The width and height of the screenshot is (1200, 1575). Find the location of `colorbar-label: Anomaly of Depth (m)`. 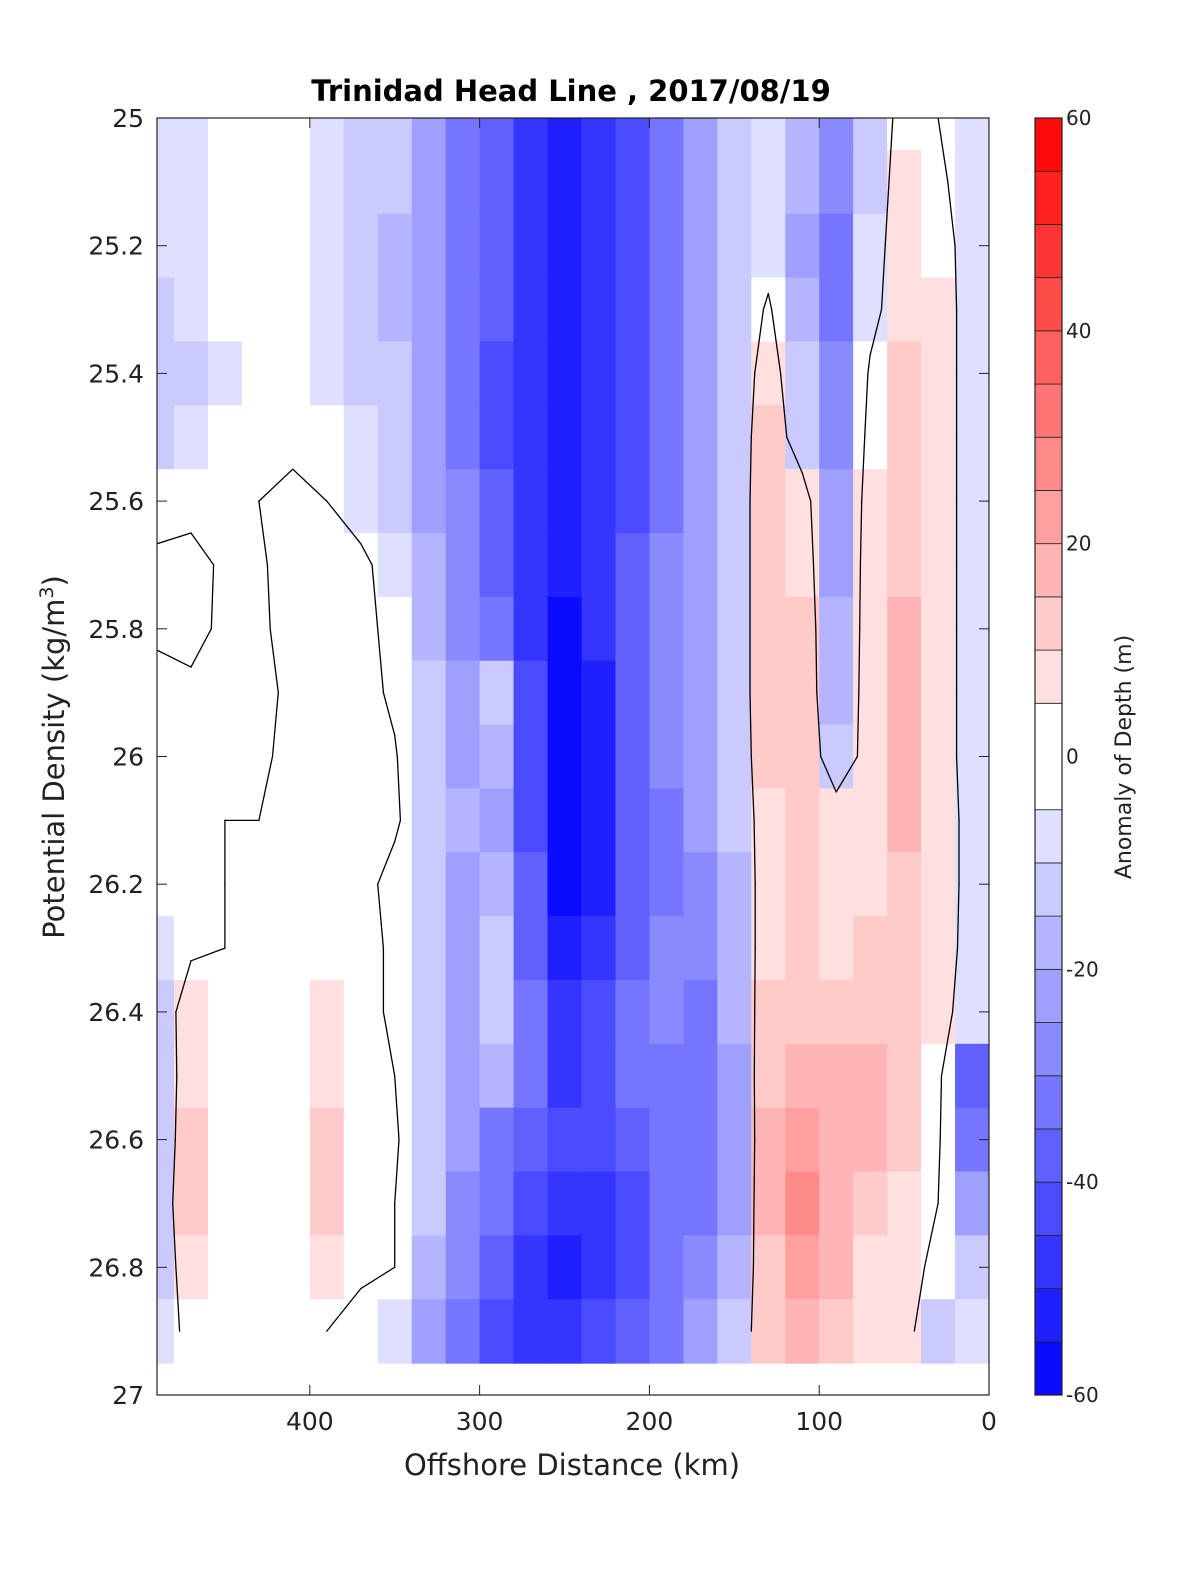

colorbar-label: Anomaly of Depth (m) is located at coordinates (1124, 757).